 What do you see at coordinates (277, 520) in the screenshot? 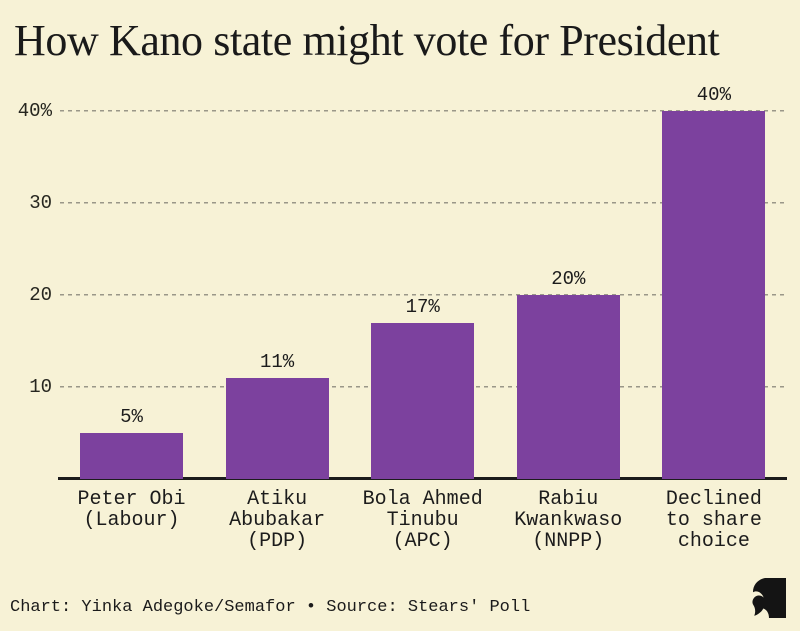
I see `x-category-label: Atiku Abubakar (PDP)` at bounding box center [277, 520].